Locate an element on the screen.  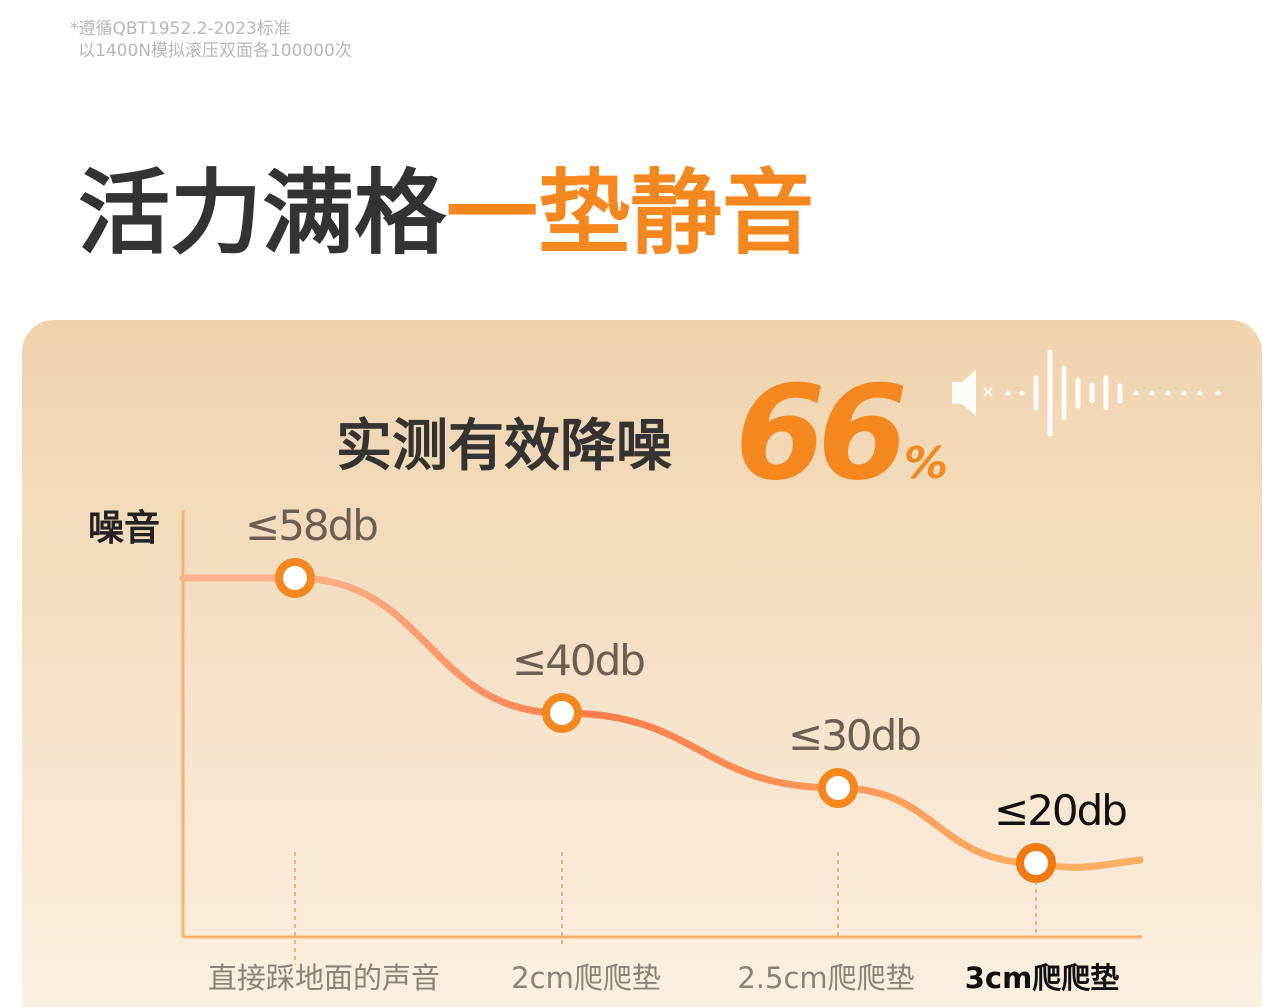
x-tick-label: 3cm爬爬垫 is located at coordinates (1042, 978).